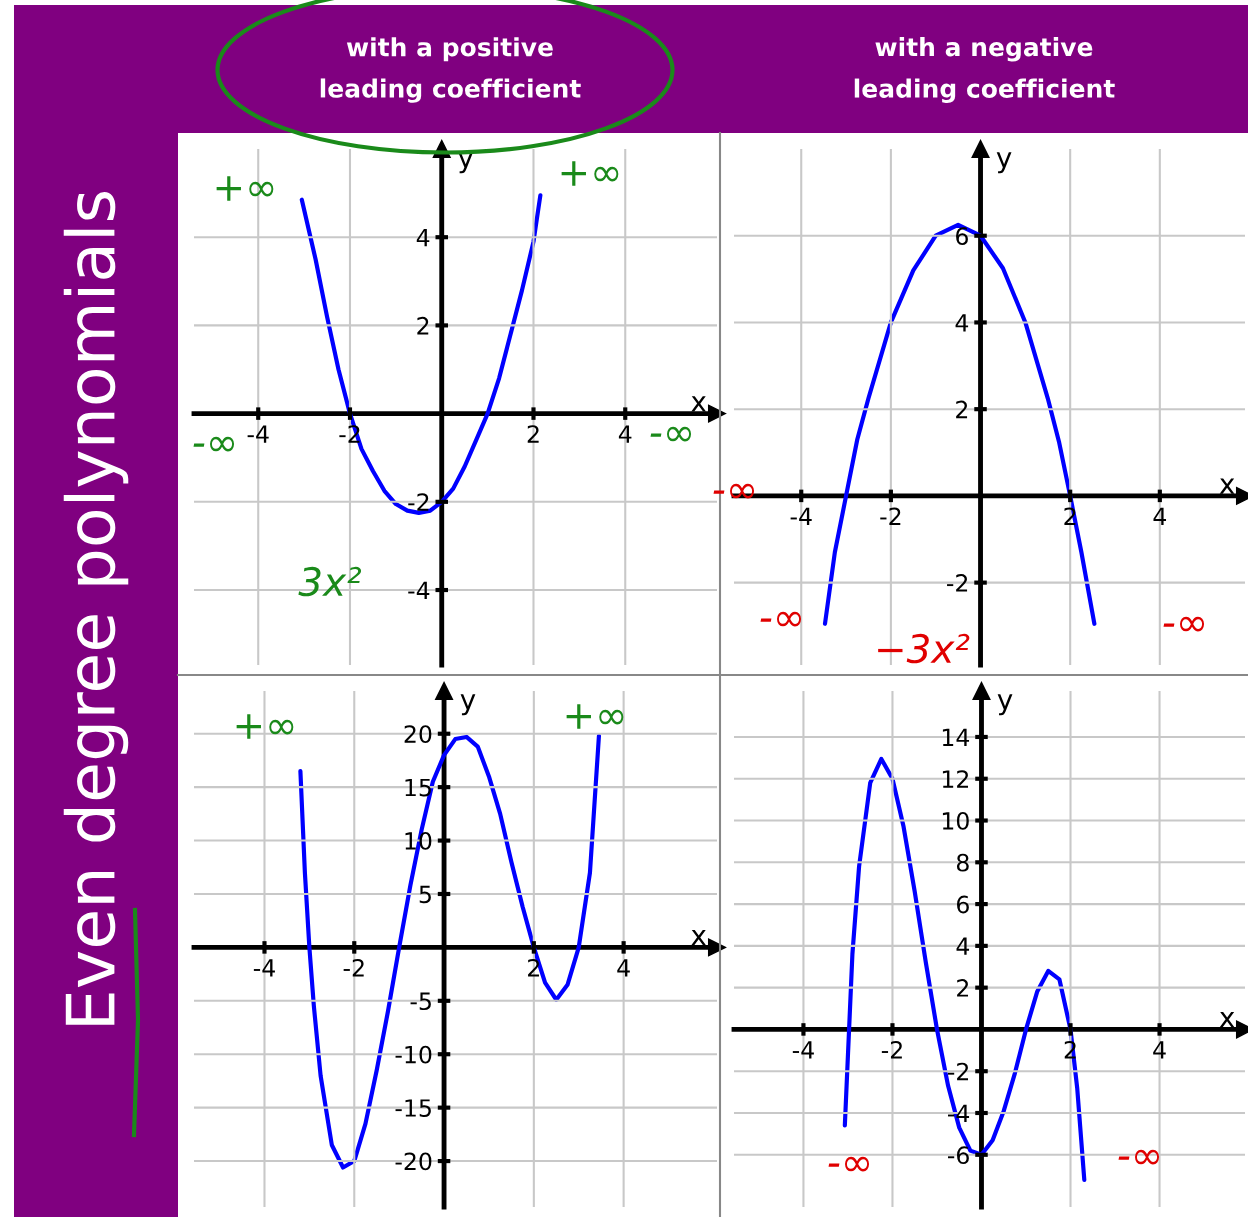 The height and width of the screenshot is (1217, 1248). What do you see at coordinates (418, 787) in the screenshot?
I see `y-tick-label: 15` at bounding box center [418, 787].